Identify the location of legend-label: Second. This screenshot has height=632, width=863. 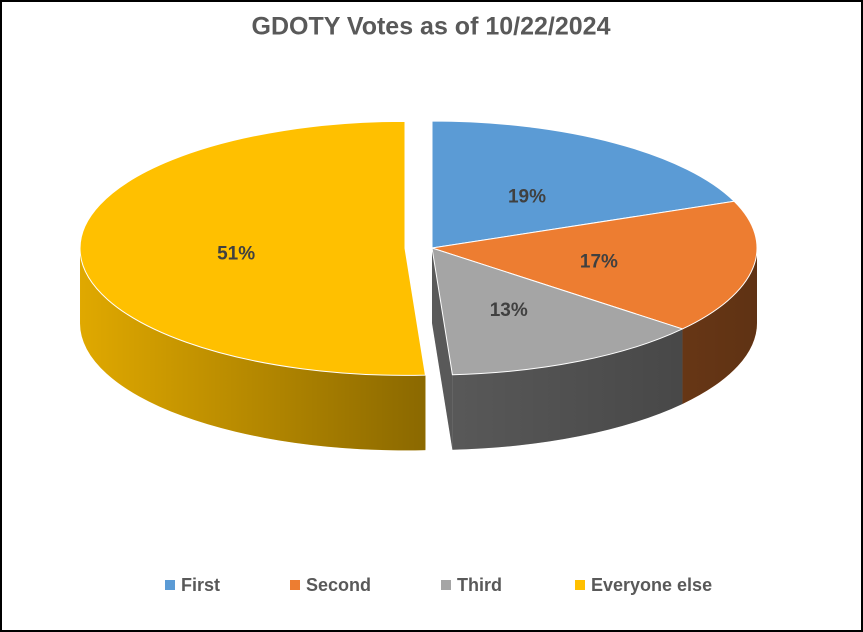
(338, 585).